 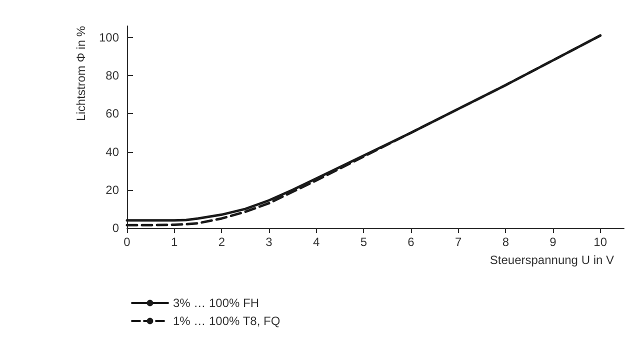 I want to click on y-tick-label: 100, so click(x=109, y=37).